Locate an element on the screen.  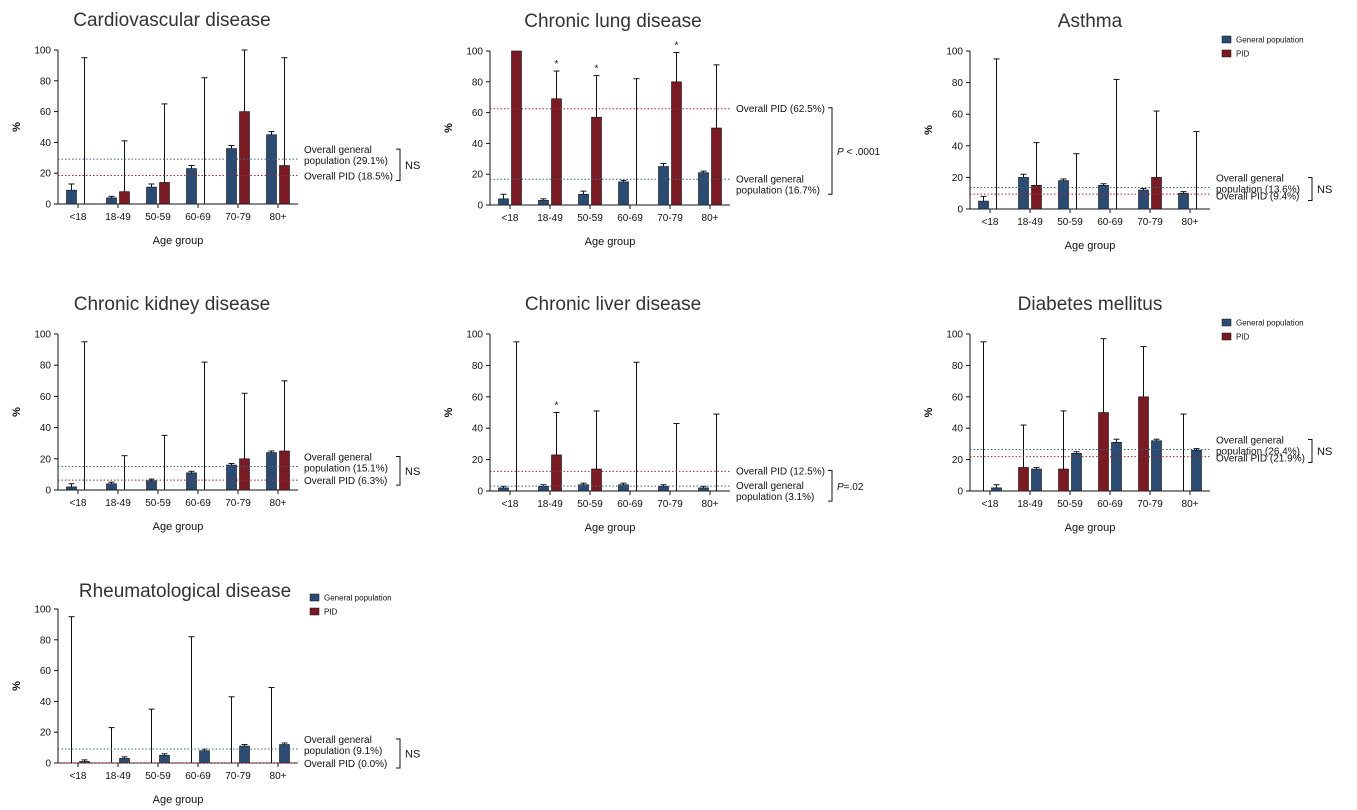
chart-title: Chronic kidney disease is located at coordinates (172, 304).